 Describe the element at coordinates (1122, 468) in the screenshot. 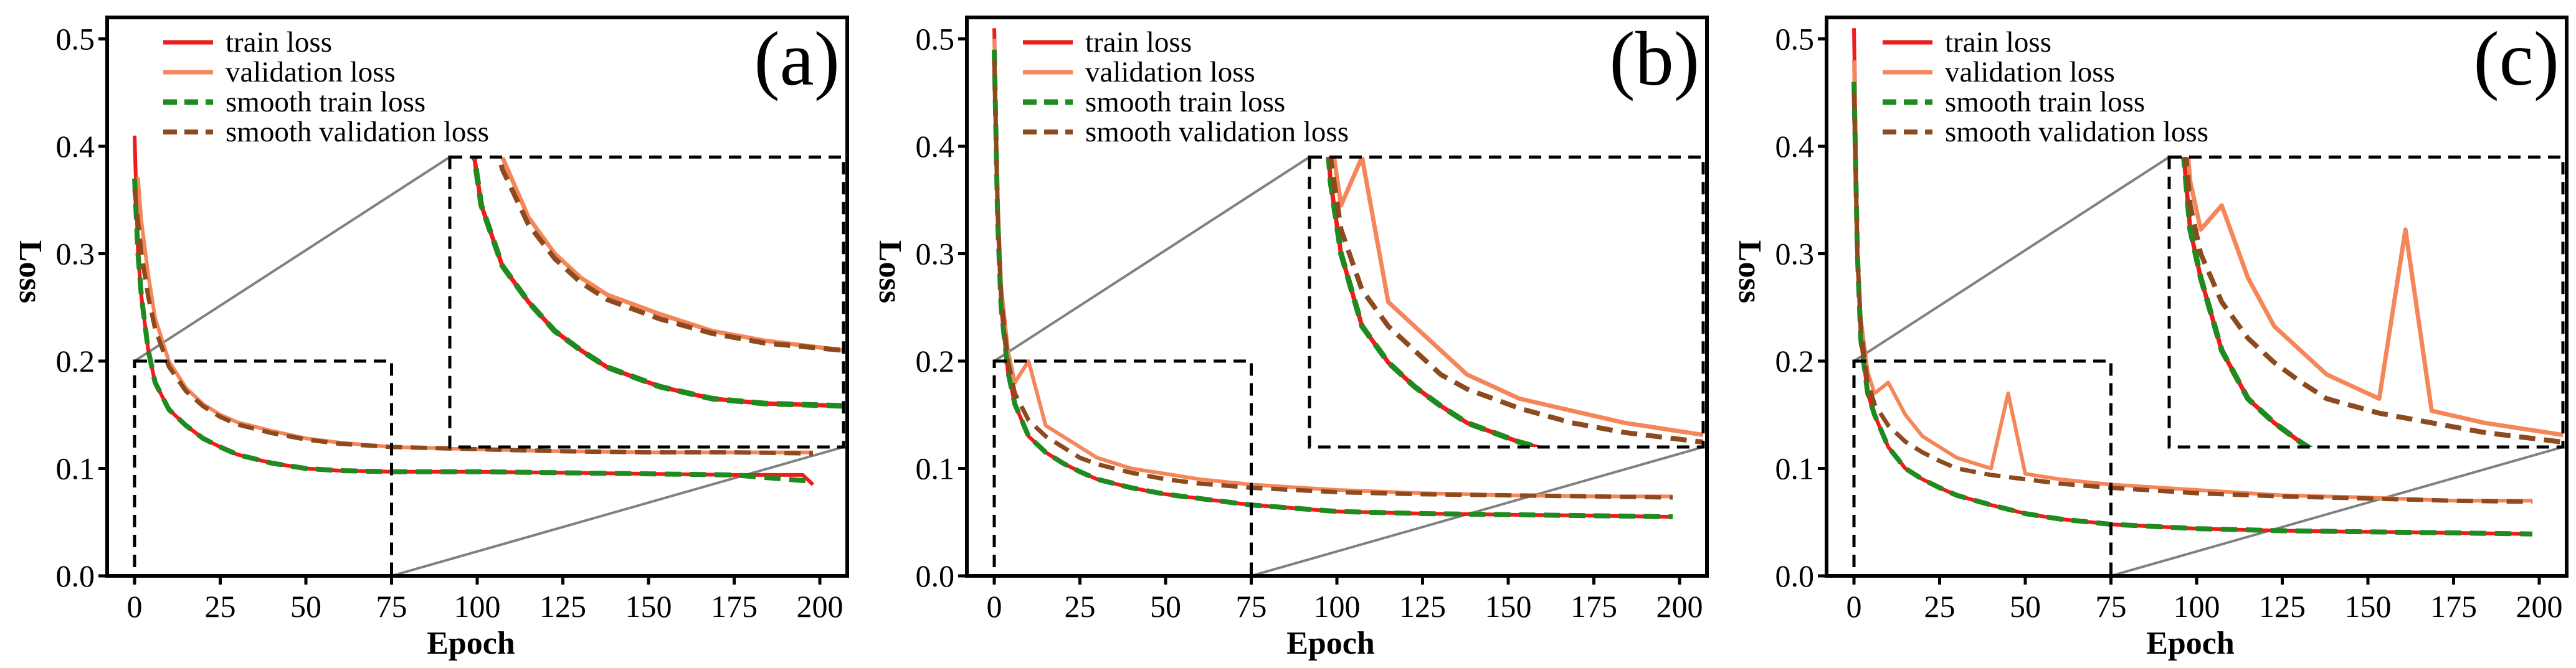

I see `zoom-region-box` at that location.